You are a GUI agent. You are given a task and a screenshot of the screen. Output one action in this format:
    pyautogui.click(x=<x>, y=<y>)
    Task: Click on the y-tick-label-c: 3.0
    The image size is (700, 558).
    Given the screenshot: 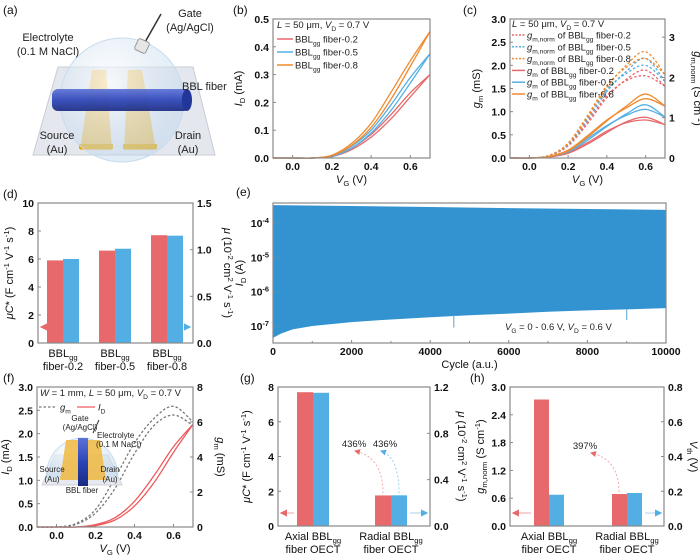 What is the action you would take?
    pyautogui.click(x=498, y=20)
    